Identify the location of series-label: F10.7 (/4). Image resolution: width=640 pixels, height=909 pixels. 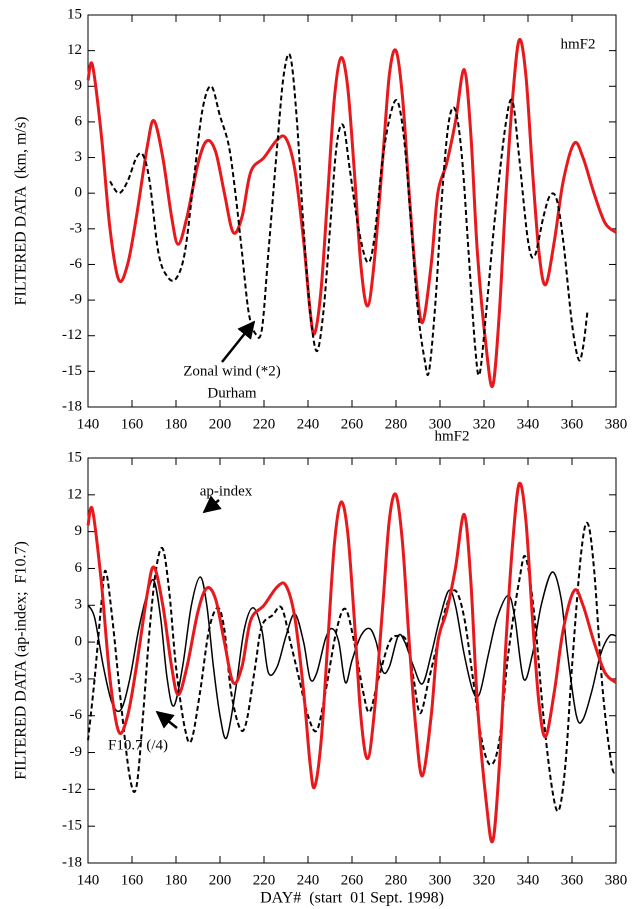
(138, 745).